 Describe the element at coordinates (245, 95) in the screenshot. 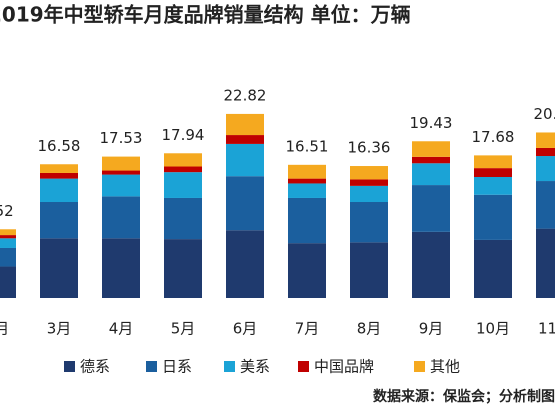

I see `total-label: 22.82` at that location.